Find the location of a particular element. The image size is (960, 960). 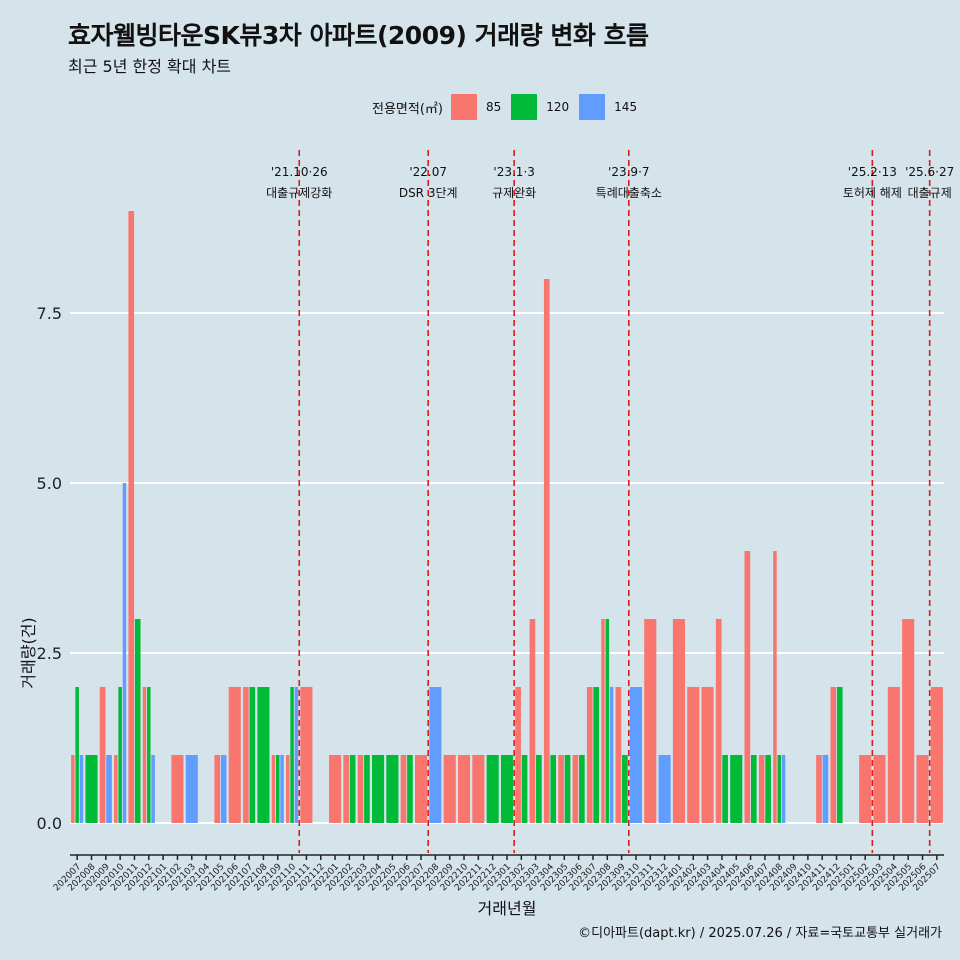

y-tick-label: 7.5 is located at coordinates (49, 313).